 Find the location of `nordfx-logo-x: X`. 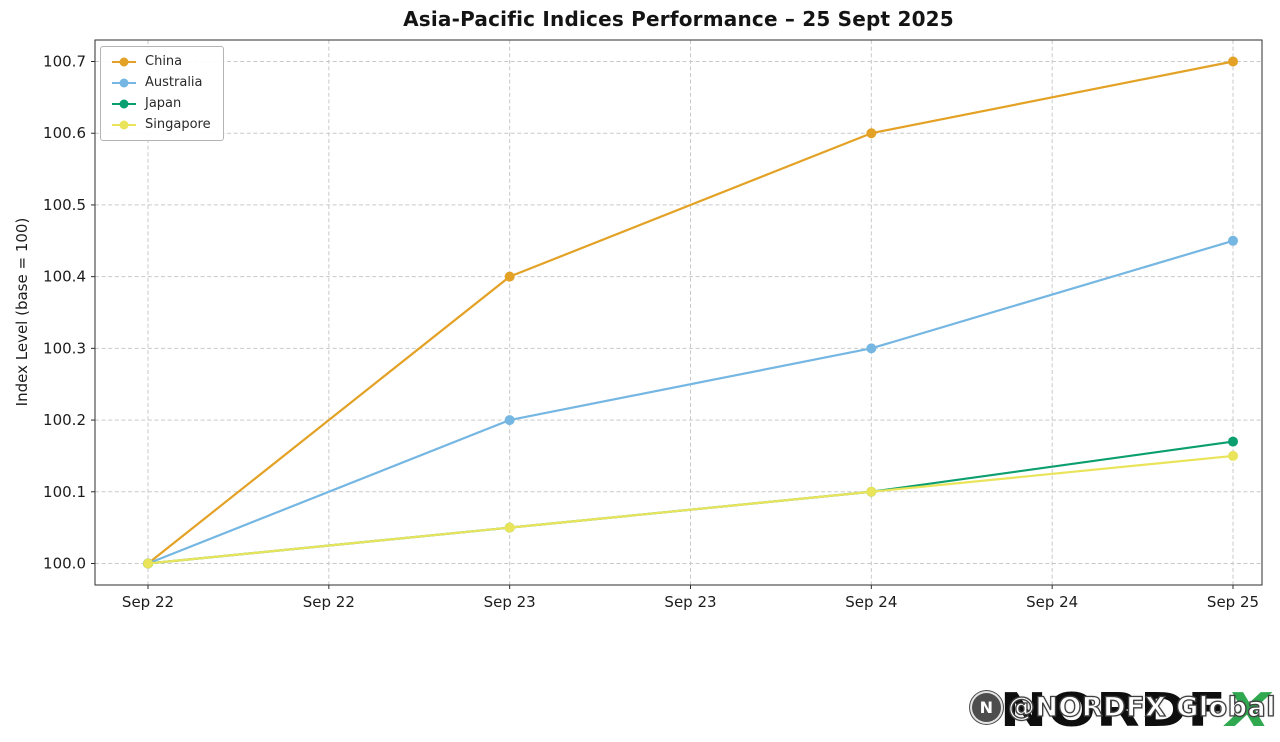

nordfx-logo-x: X is located at coordinates (1248, 710).